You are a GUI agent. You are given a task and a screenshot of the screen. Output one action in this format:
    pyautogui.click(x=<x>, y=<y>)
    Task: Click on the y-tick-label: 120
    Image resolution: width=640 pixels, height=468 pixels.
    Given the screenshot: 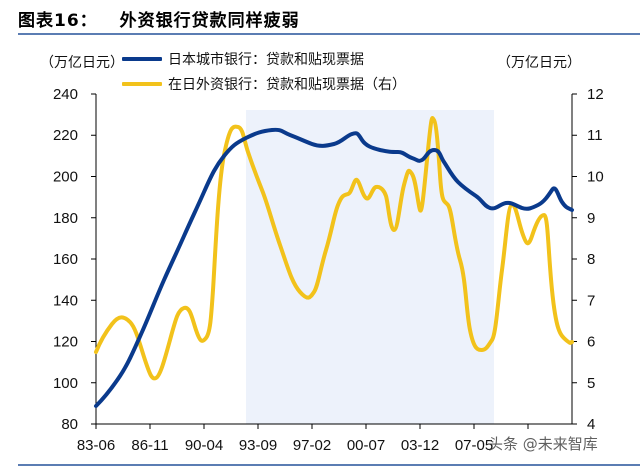 What is the action you would take?
    pyautogui.click(x=65, y=342)
    